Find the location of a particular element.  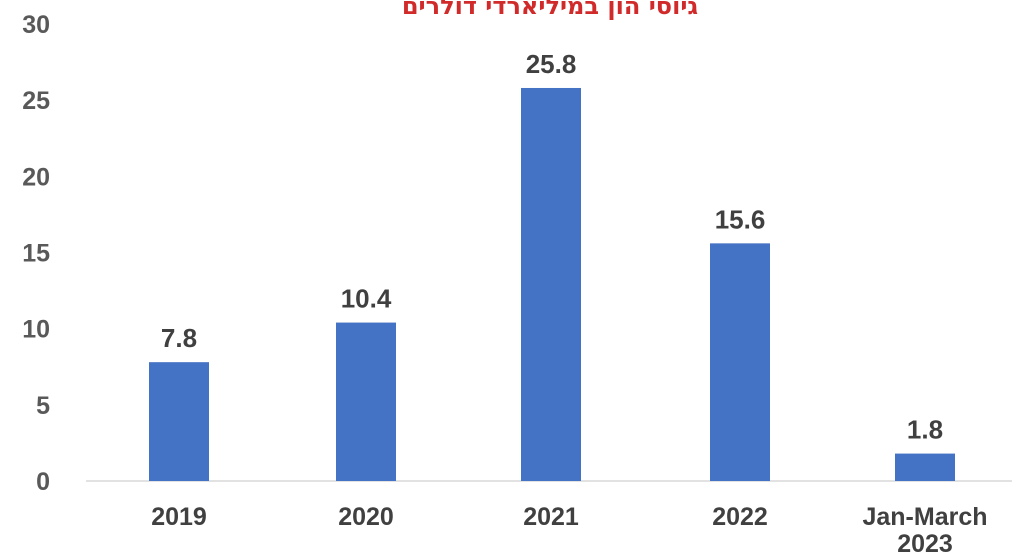

y-tick-label: 25 is located at coordinates (36, 101).